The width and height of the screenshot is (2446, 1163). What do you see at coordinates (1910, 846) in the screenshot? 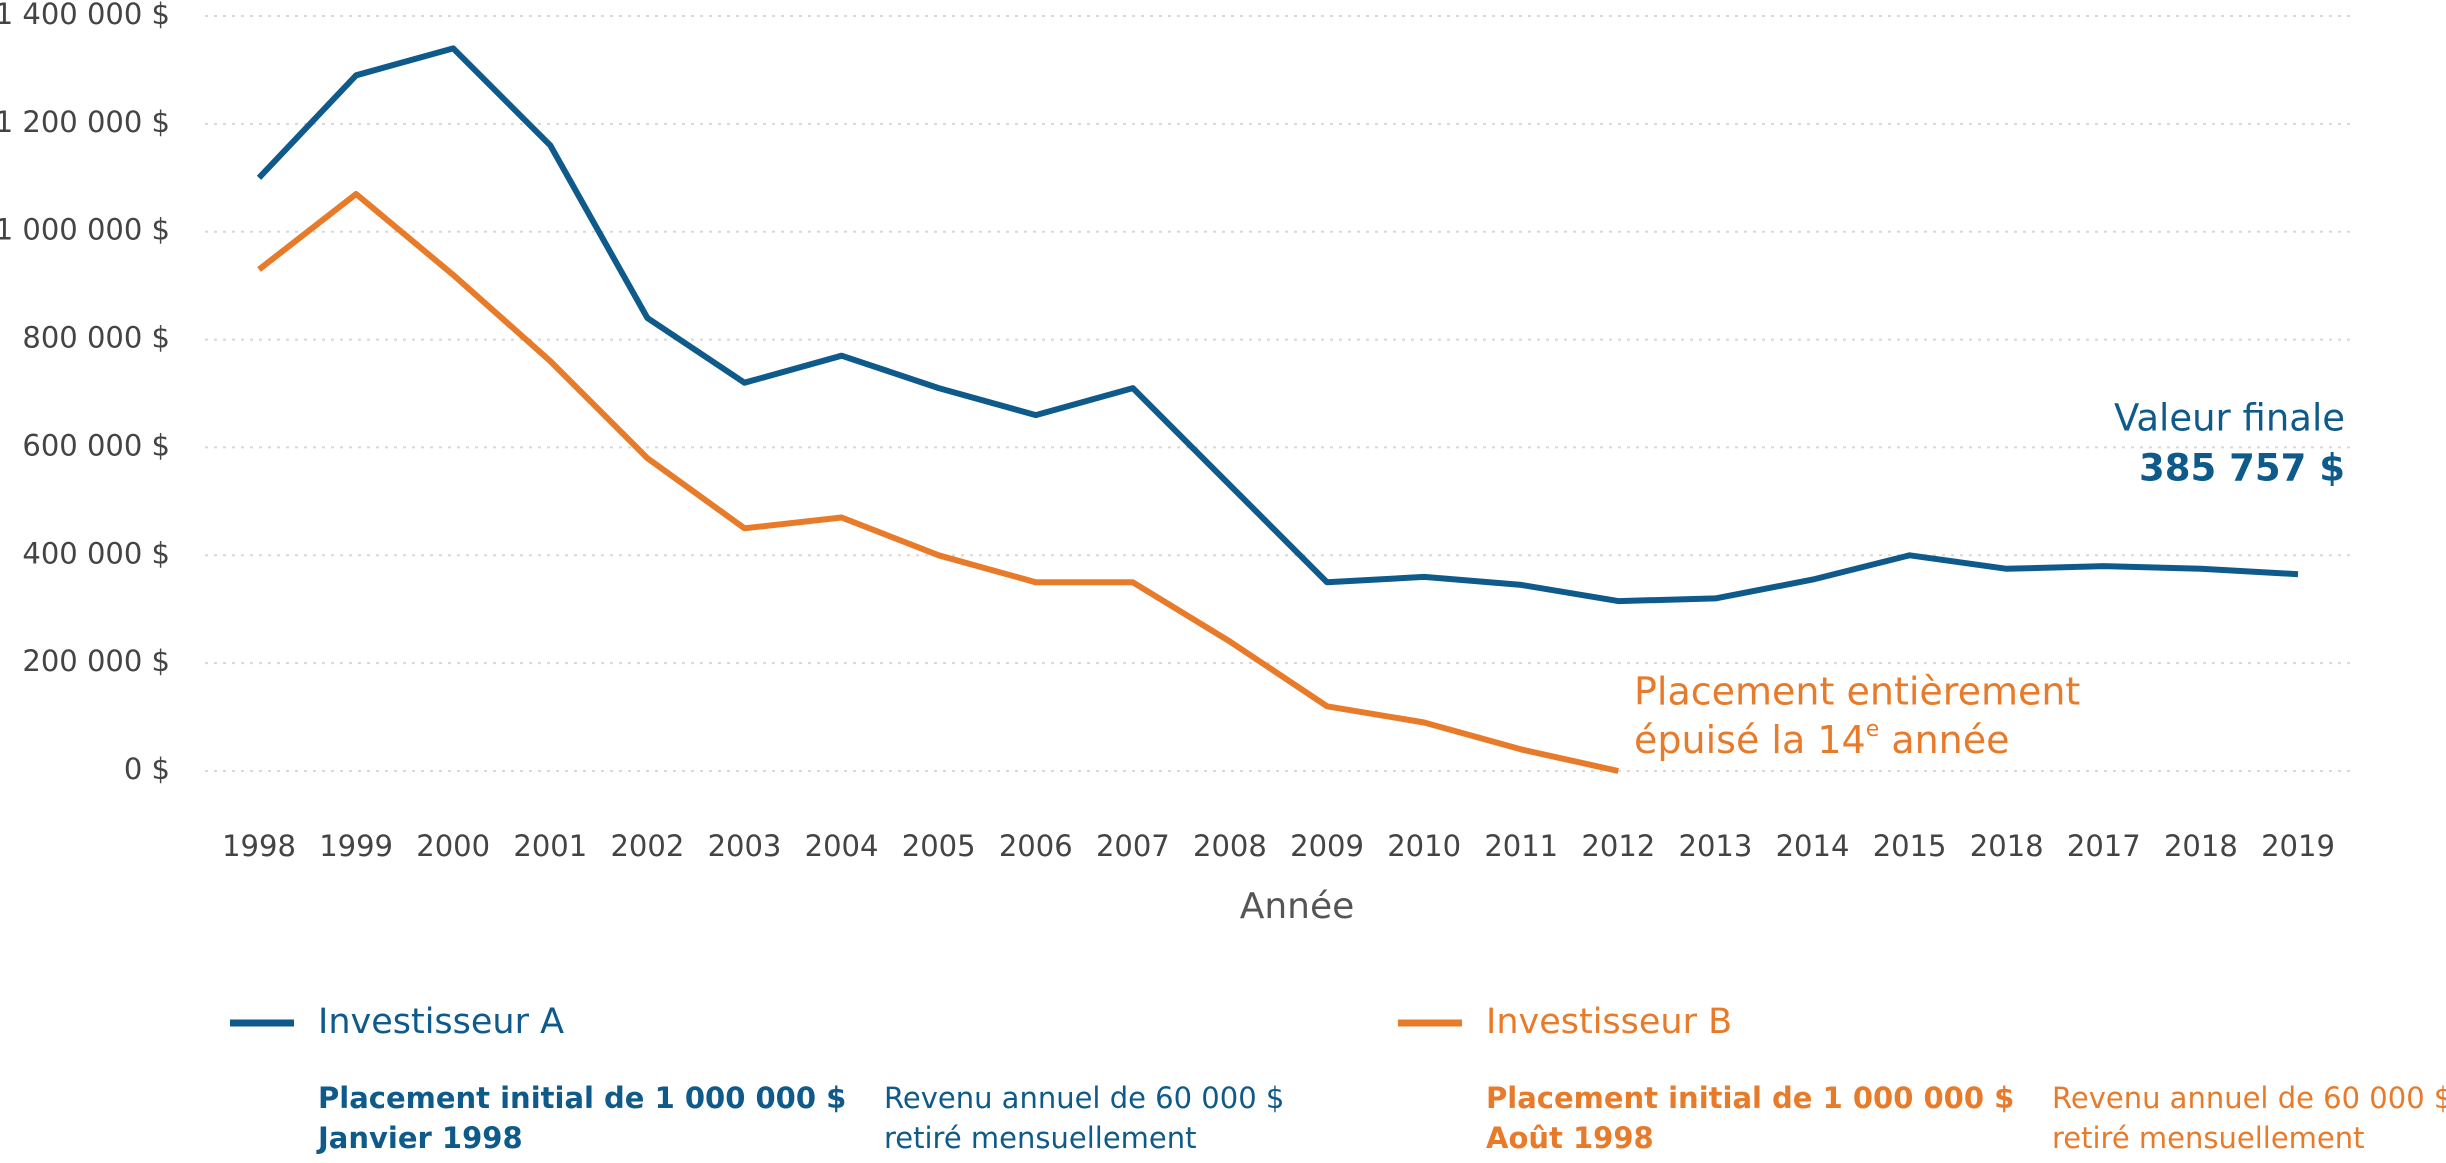
I see `x-tick-label: 2015` at bounding box center [1910, 846].